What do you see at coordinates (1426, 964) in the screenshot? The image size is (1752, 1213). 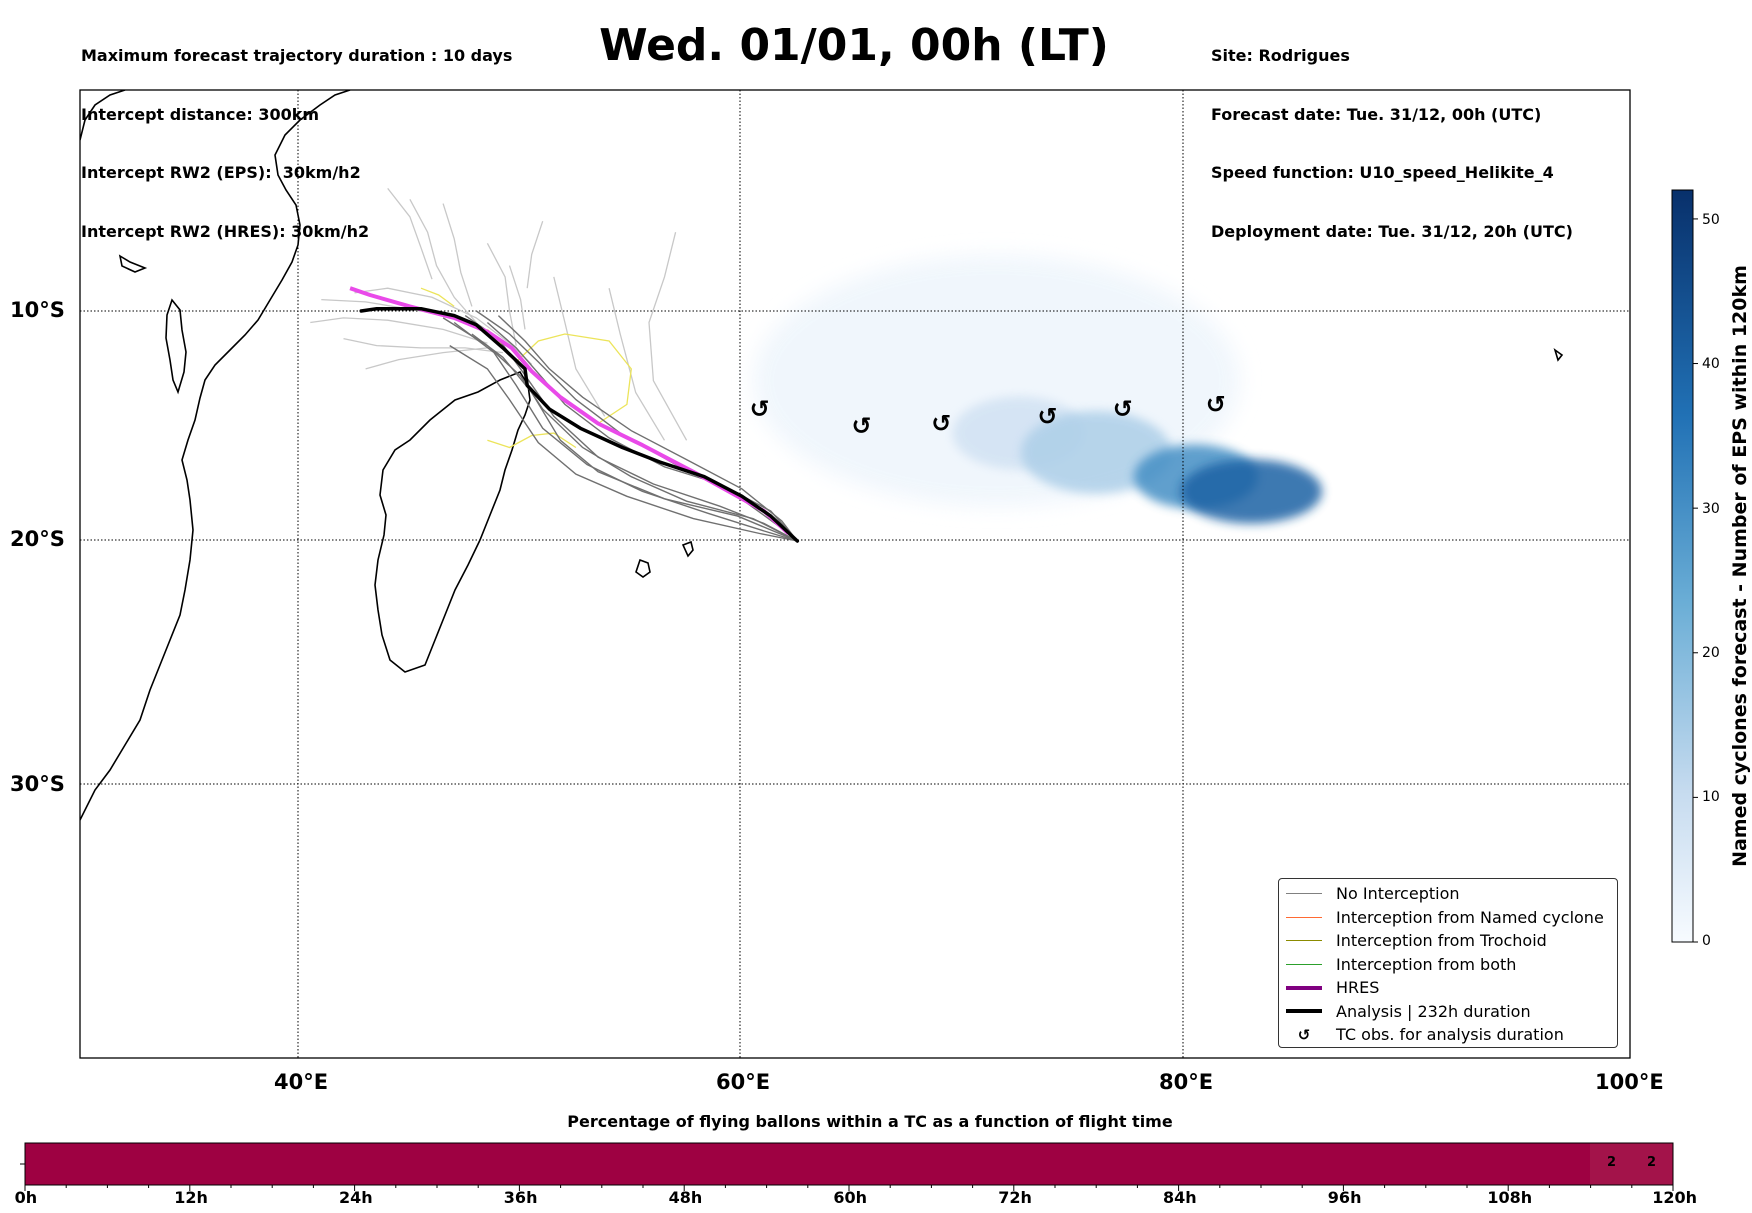 I see `legend-label: Interception from both` at bounding box center [1426, 964].